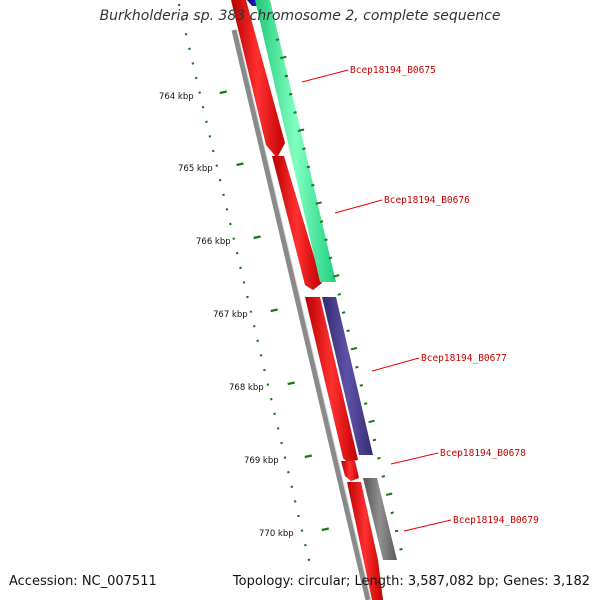  Describe the element at coordinates (83, 581) in the screenshot. I see `accession-text: Accession: NC_007511` at that location.